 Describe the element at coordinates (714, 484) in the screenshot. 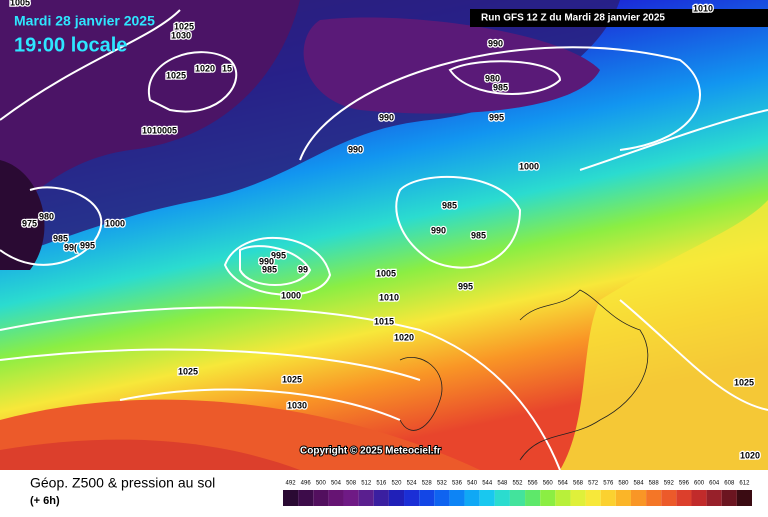

I see `legend-label: 604` at that location.